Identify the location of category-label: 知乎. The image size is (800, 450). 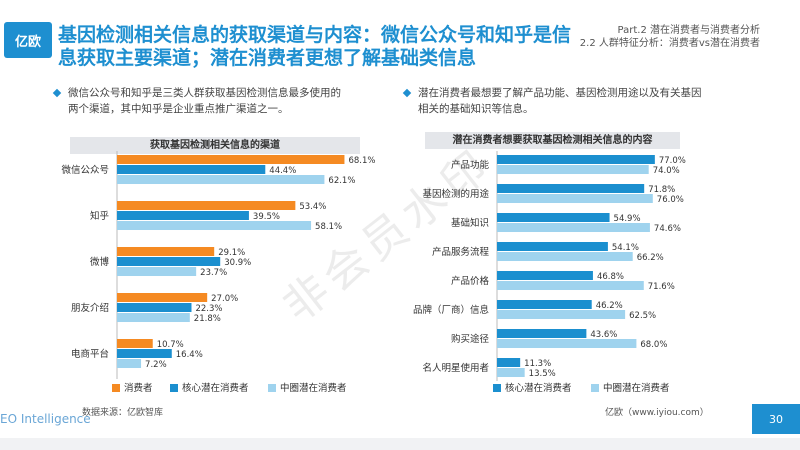
(99, 216).